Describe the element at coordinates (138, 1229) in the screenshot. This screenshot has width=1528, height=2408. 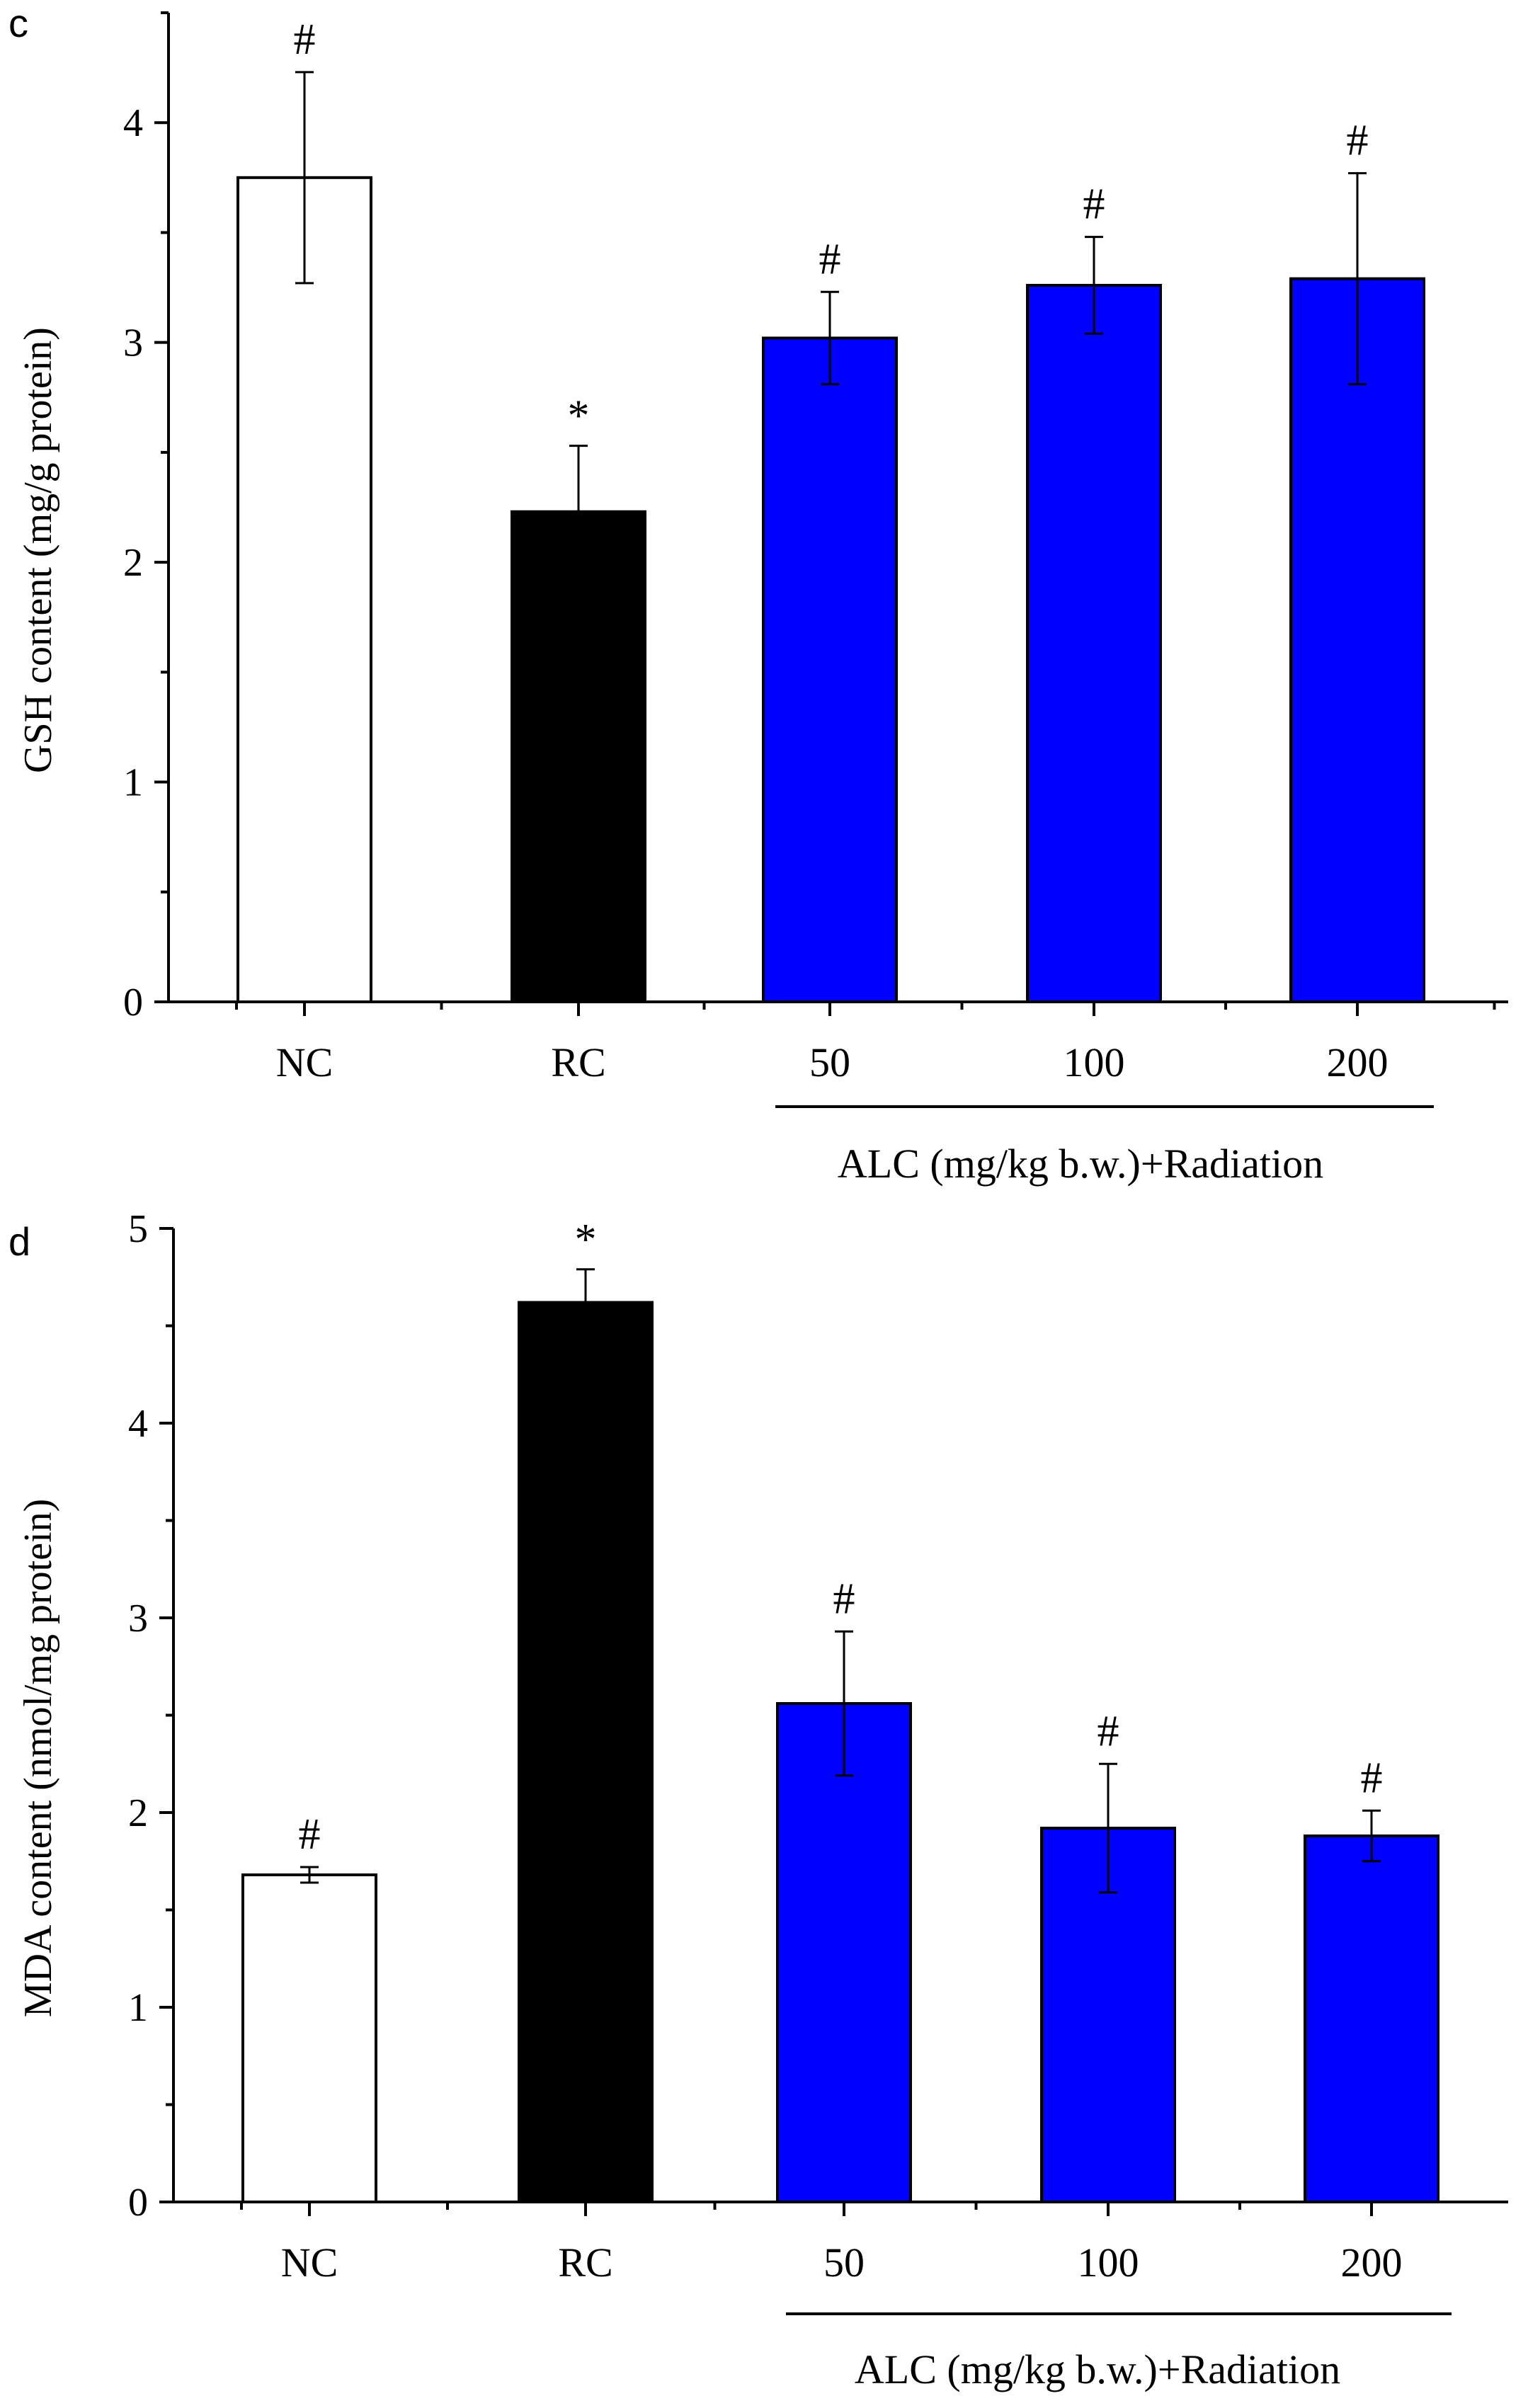
I see `y-tick-label: 5` at that location.